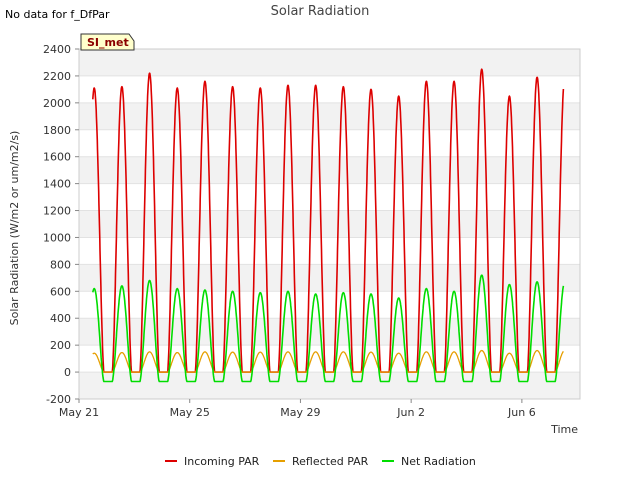 Image resolution: width=640 pixels, height=480 pixels. I want to click on y-tick-label: 1000, so click(57, 237).